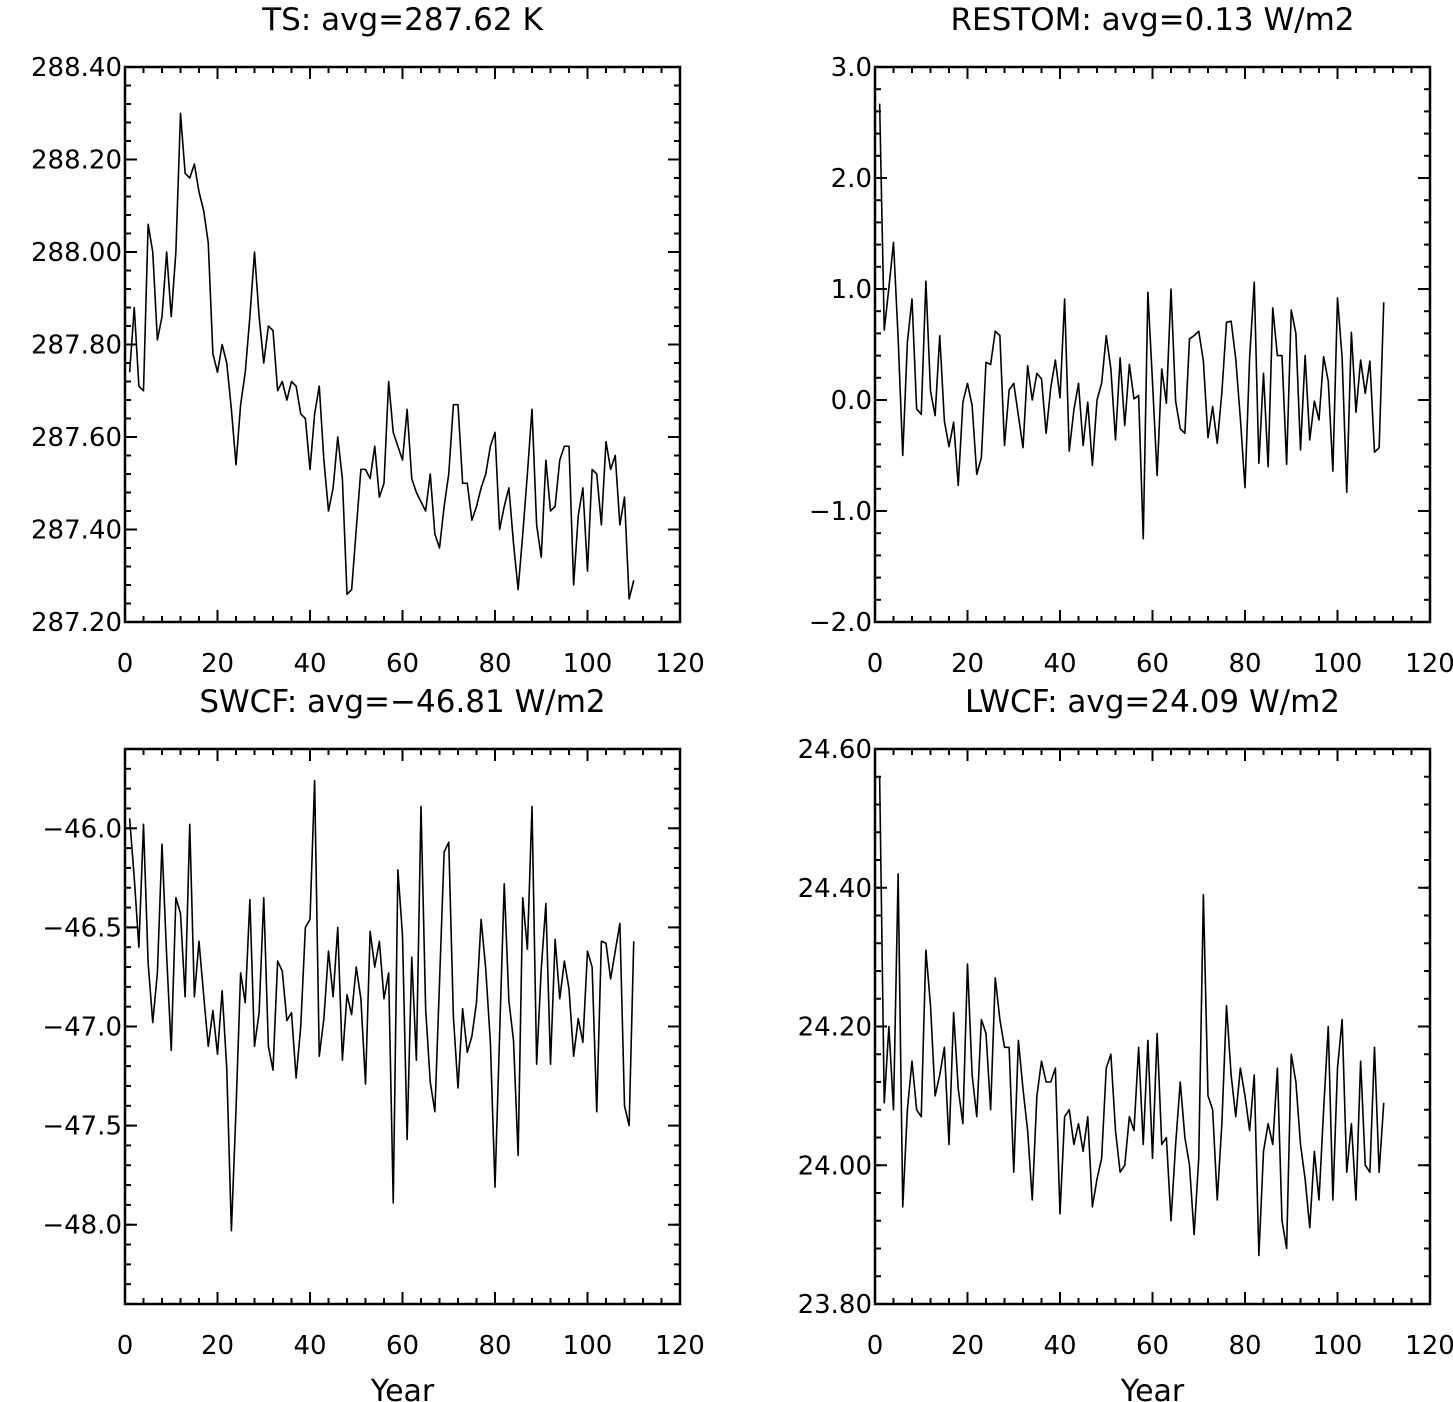  I want to click on ts-x-tick-label: 40, so click(309, 664).